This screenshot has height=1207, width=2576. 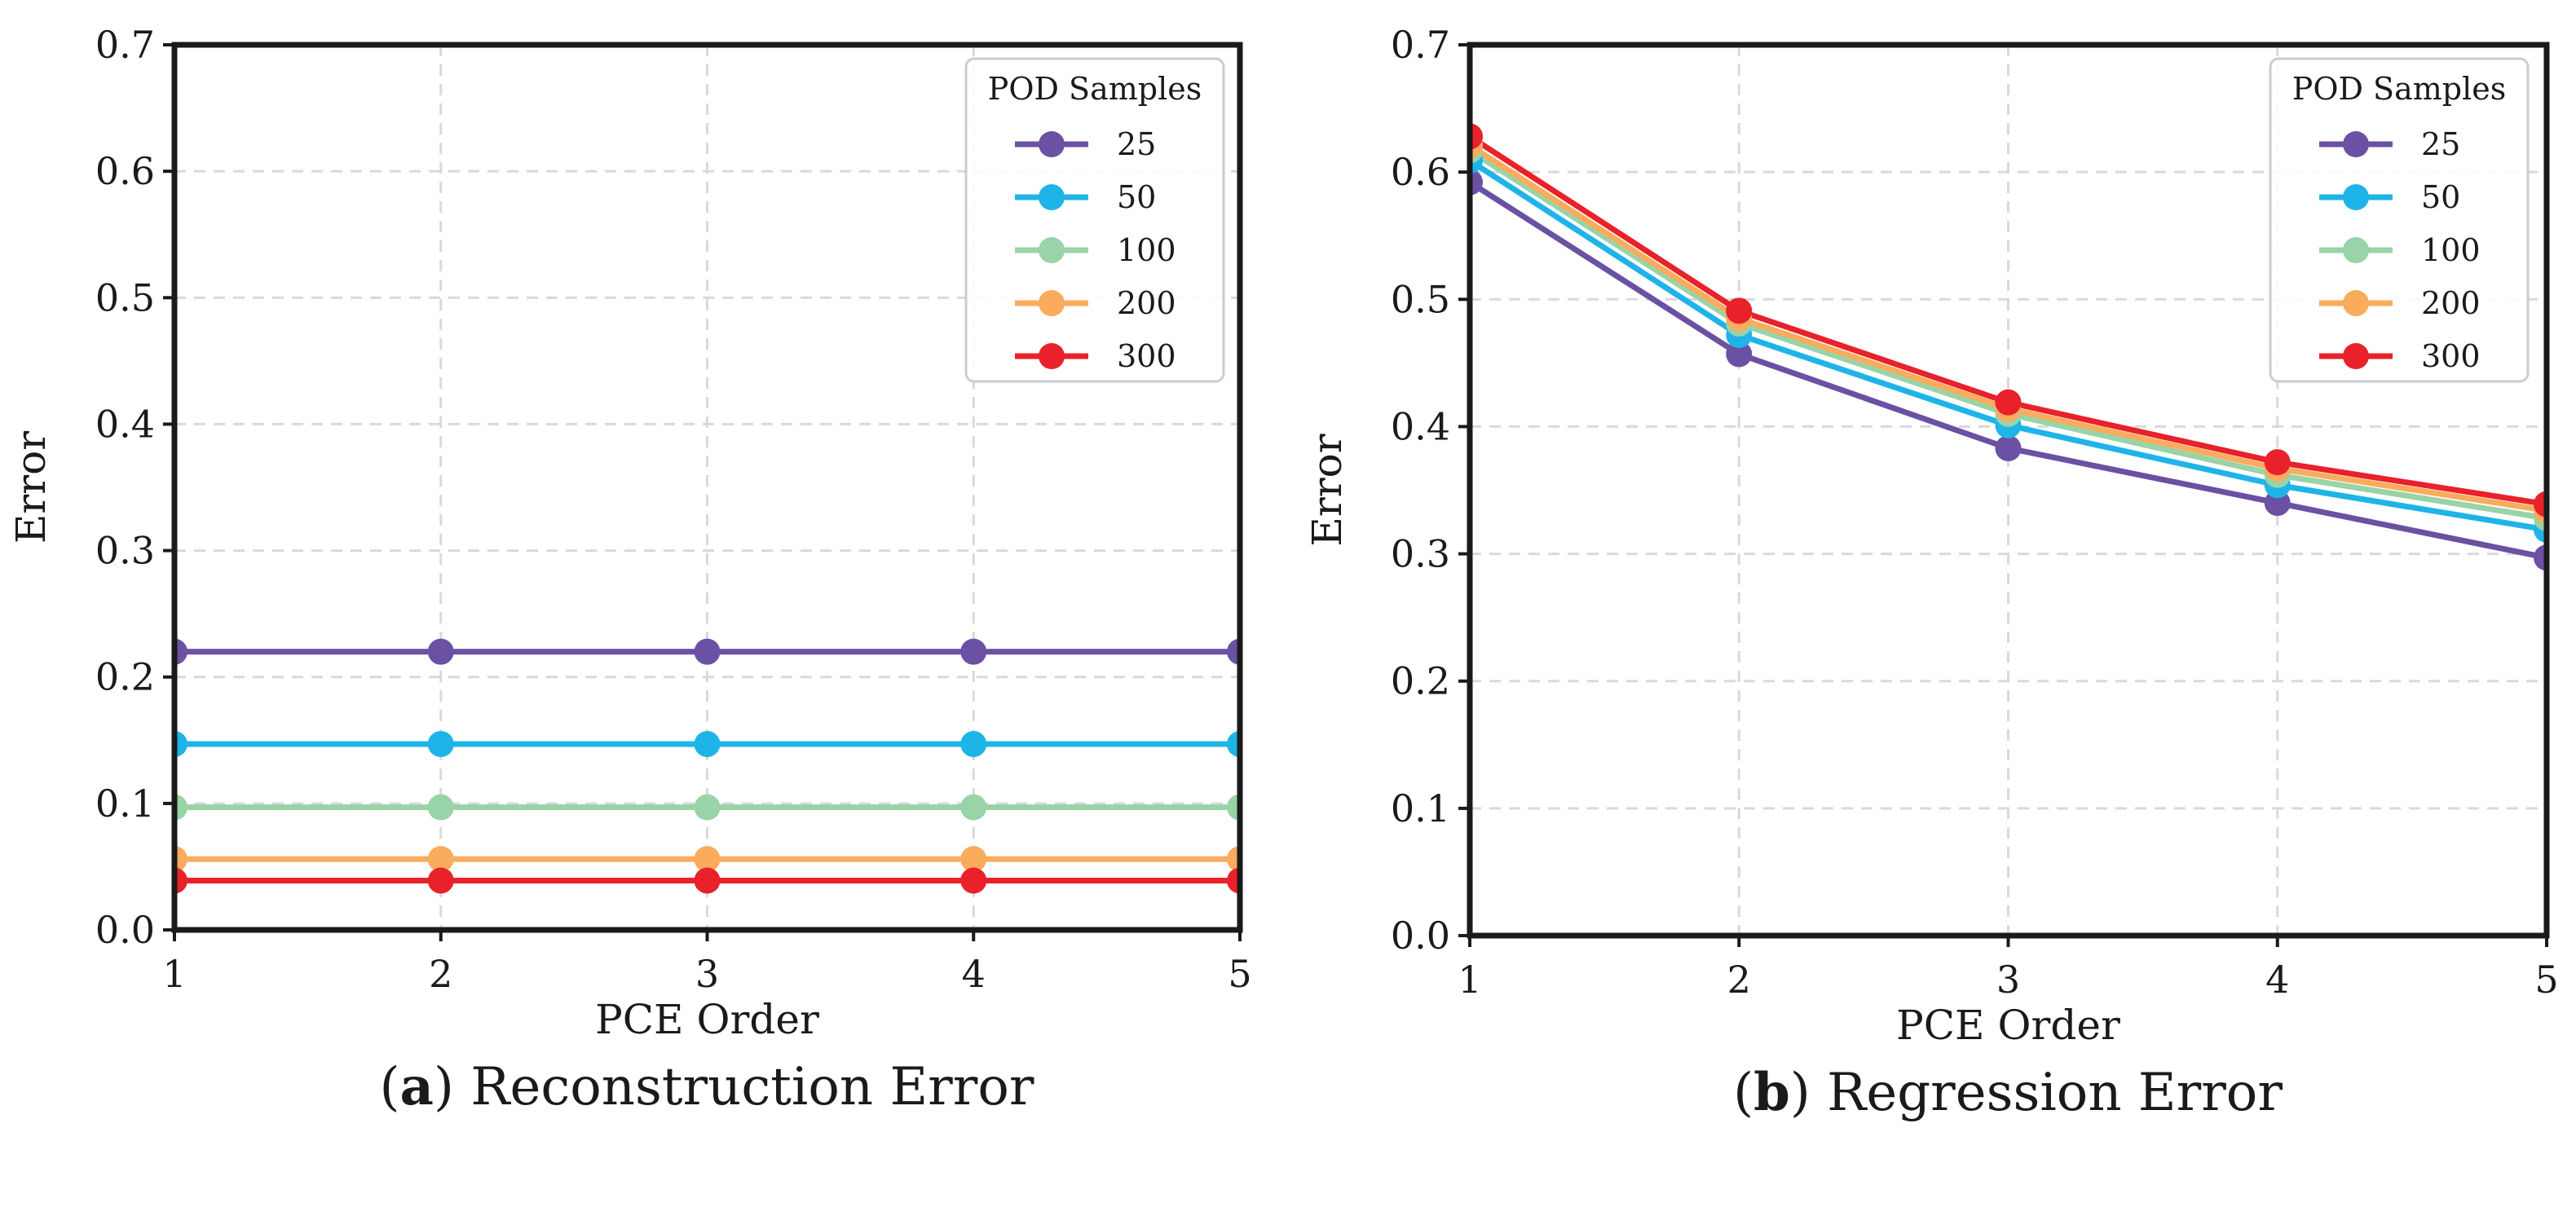 I want to click on caption: (a) Reconstruction Error, so click(x=707, y=1086).